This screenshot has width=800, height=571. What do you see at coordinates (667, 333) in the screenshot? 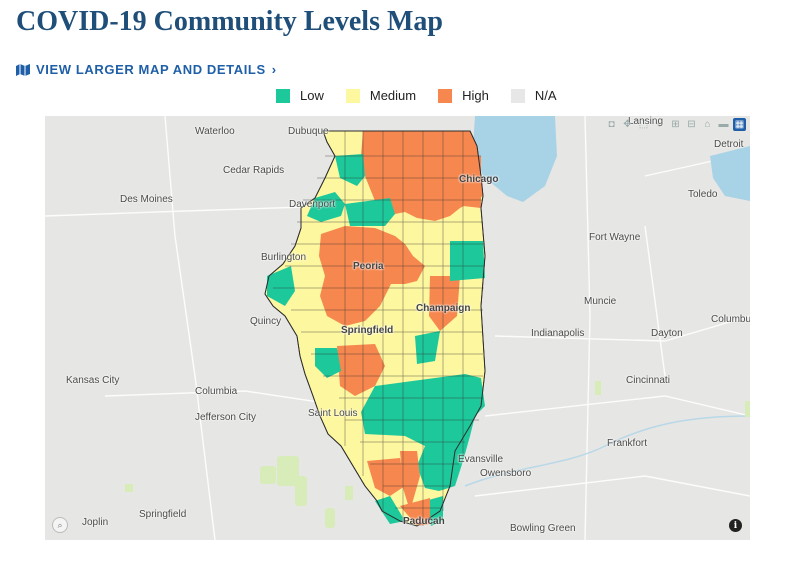
I see `city-label: Dayton` at bounding box center [667, 333].